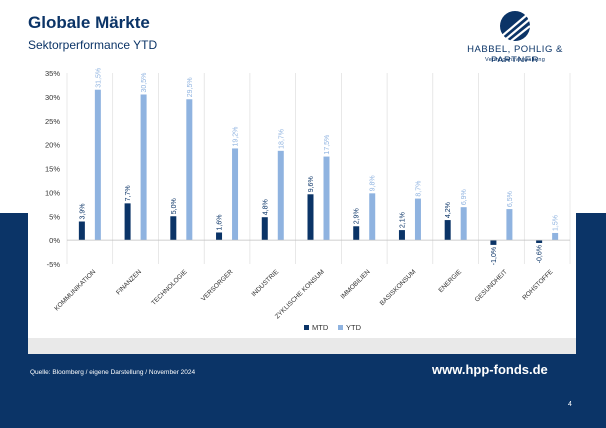  Describe the element at coordinates (236, 137) in the screenshot. I see `ytd-data-label: 19,2%` at that location.